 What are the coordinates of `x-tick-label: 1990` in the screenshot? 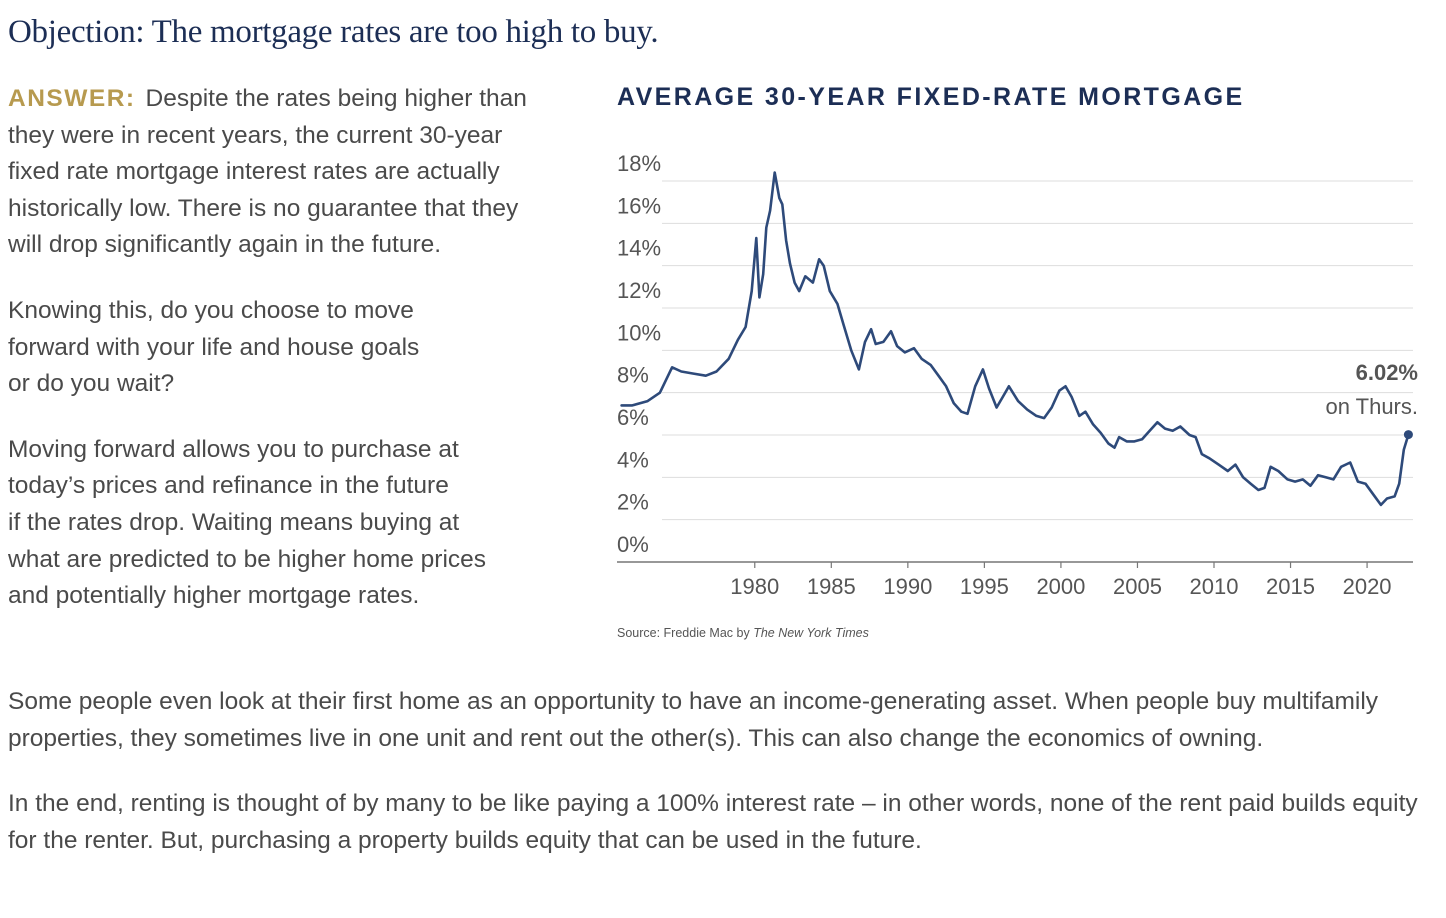 It's located at (907, 586).